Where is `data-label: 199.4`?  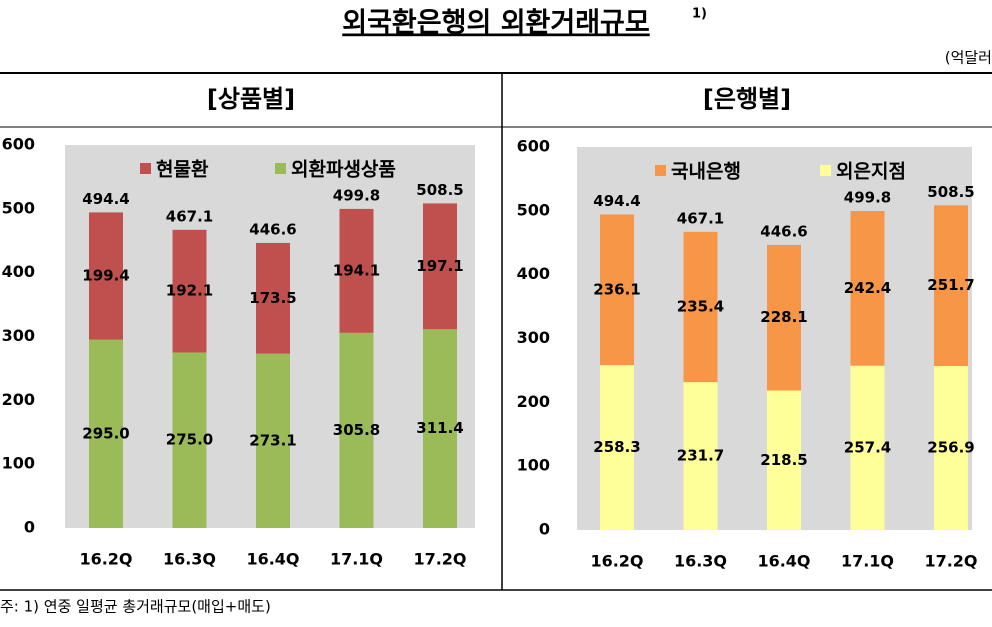
data-label: 199.4 is located at coordinates (105, 276).